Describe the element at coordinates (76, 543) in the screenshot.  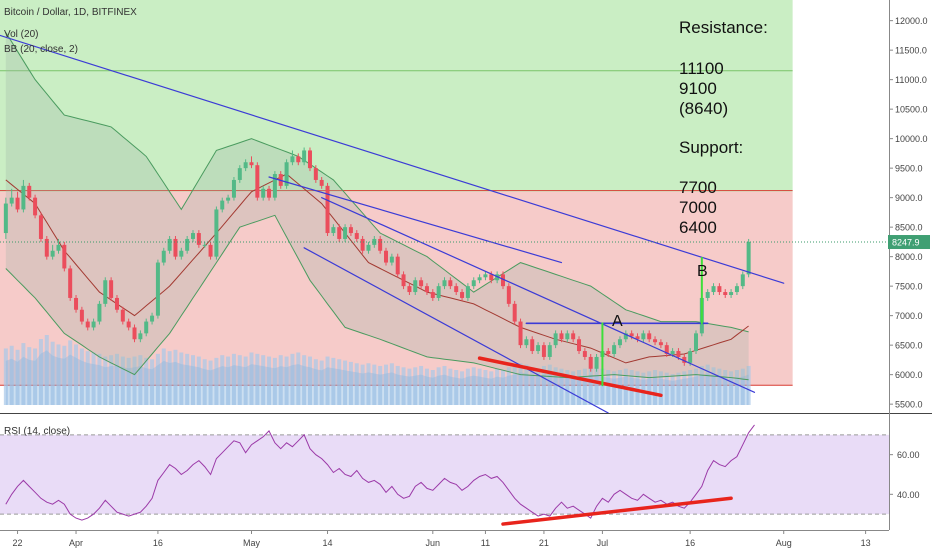
I see `time-tick-label: Apr` at that location.